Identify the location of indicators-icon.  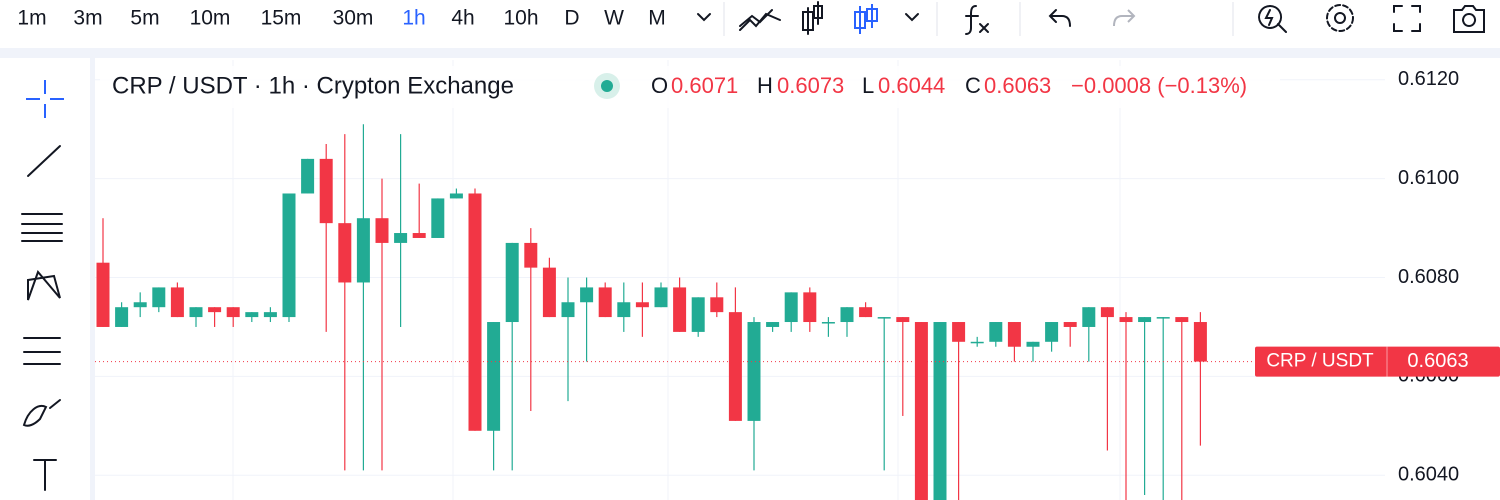
(977, 20).